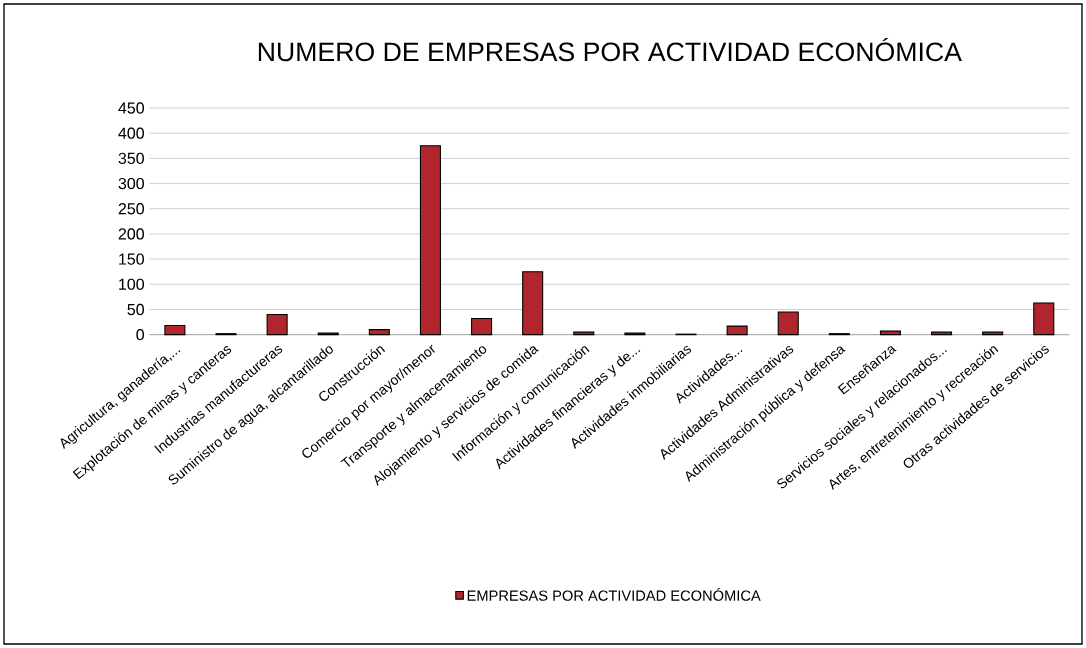 The width and height of the screenshot is (1086, 648). What do you see at coordinates (610, 49) in the screenshot?
I see `chart-title: NUMERO DE EMPRESAS POR ACTIVIDAD ECONÓMICA` at bounding box center [610, 49].